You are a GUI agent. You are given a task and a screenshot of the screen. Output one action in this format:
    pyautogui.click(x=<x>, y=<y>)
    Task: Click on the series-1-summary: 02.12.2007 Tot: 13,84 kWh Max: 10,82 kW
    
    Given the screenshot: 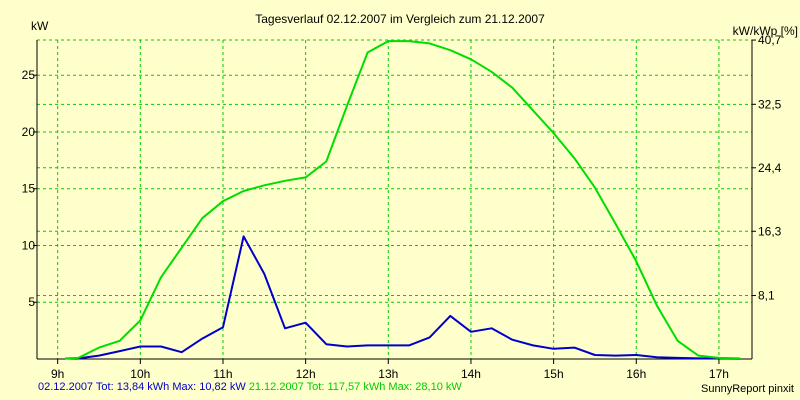 What is the action you would take?
    pyautogui.click(x=142, y=387)
    